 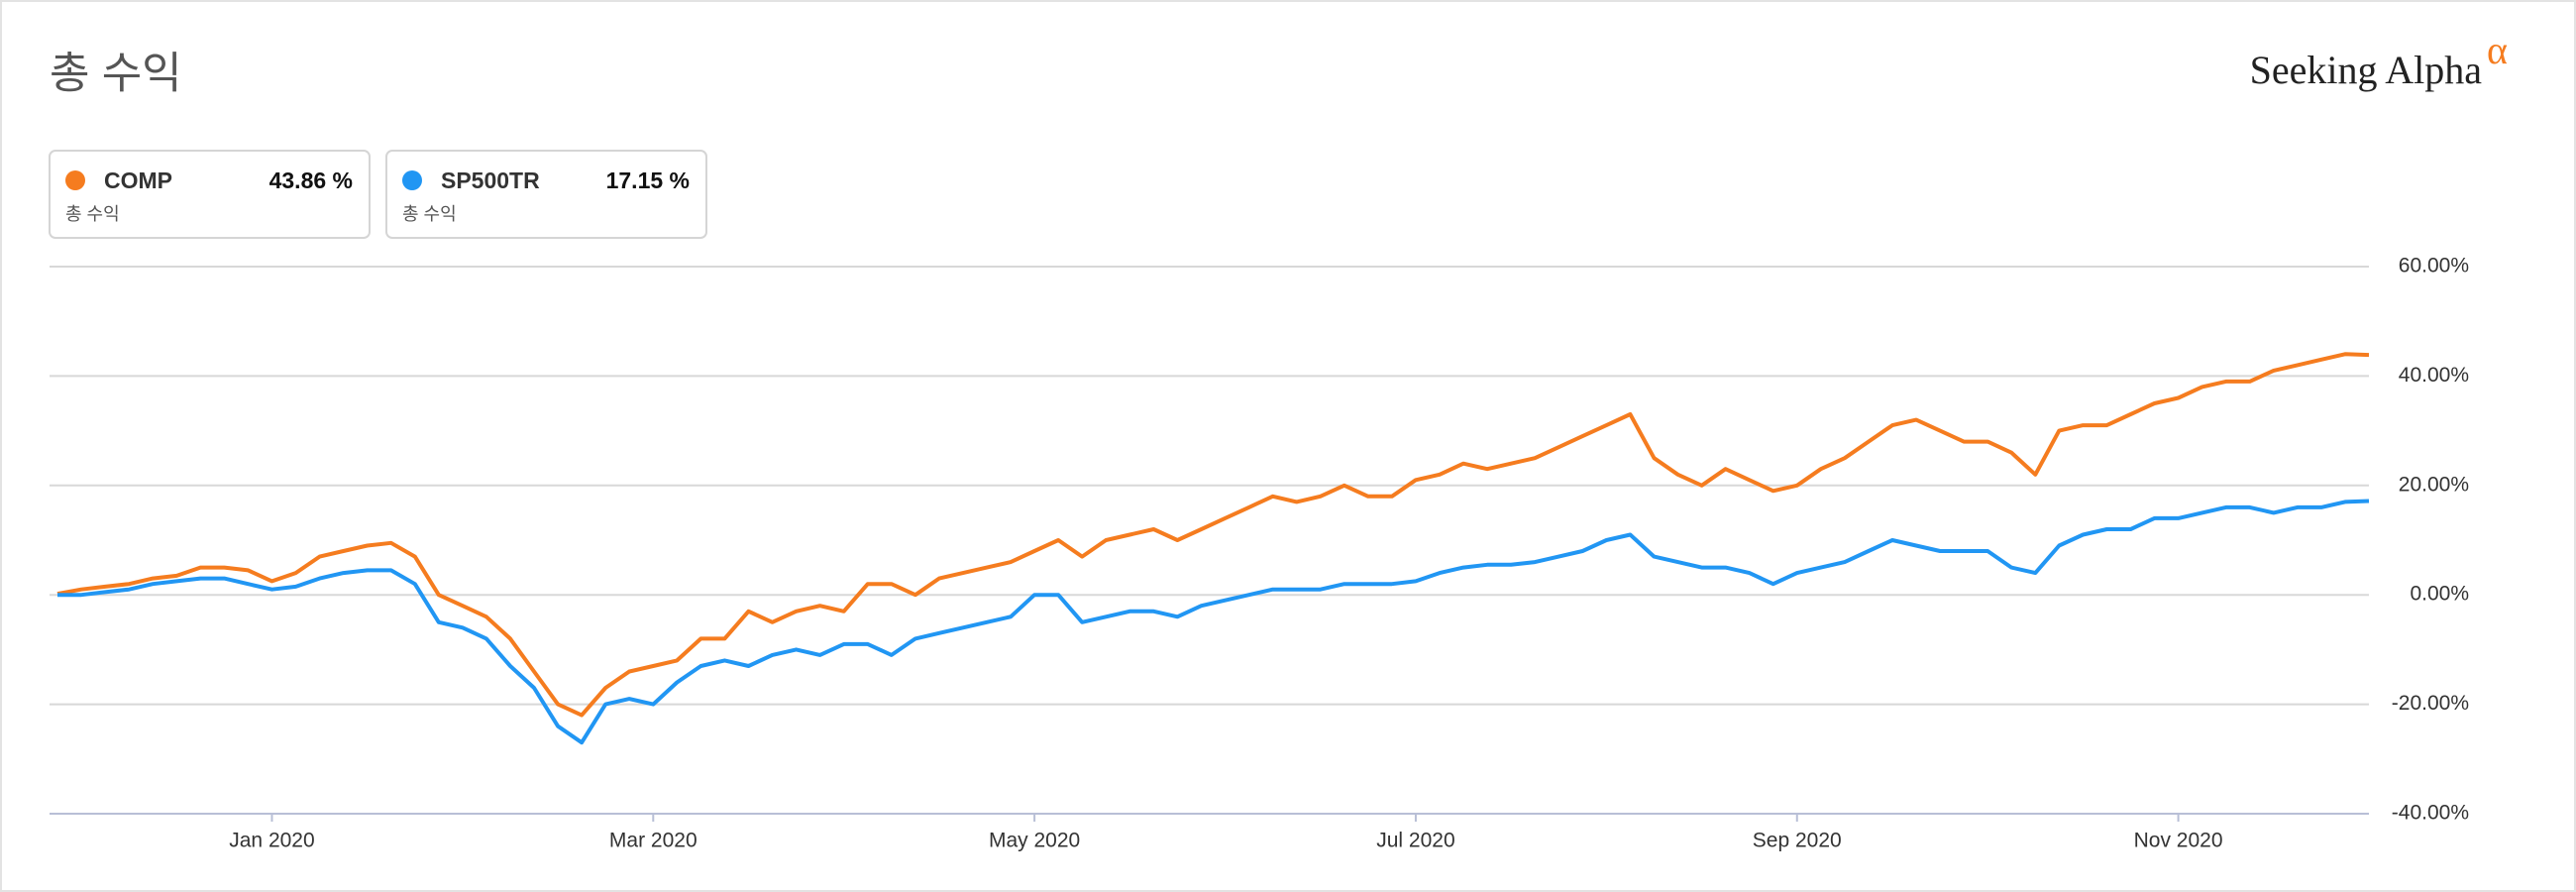 What do you see at coordinates (2178, 841) in the screenshot?
I see `x-tick-label: Nov 2020` at bounding box center [2178, 841].